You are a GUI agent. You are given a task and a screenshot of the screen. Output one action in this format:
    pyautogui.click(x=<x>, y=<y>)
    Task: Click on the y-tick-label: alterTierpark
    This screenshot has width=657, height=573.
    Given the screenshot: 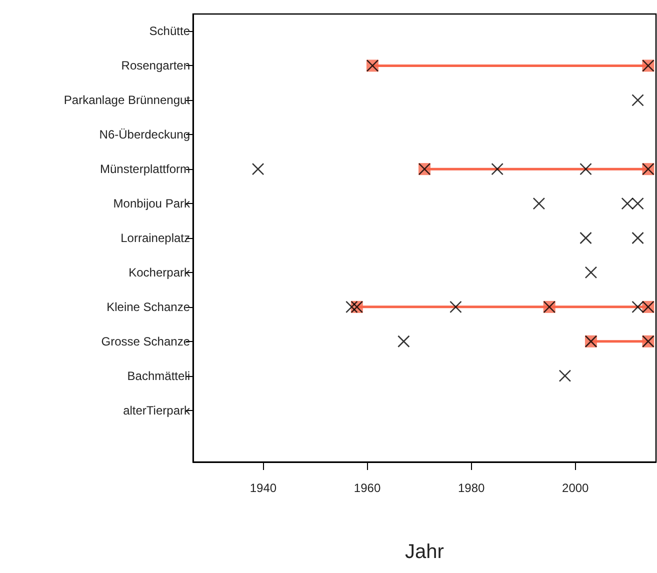 What is the action you would take?
    pyautogui.click(x=157, y=410)
    